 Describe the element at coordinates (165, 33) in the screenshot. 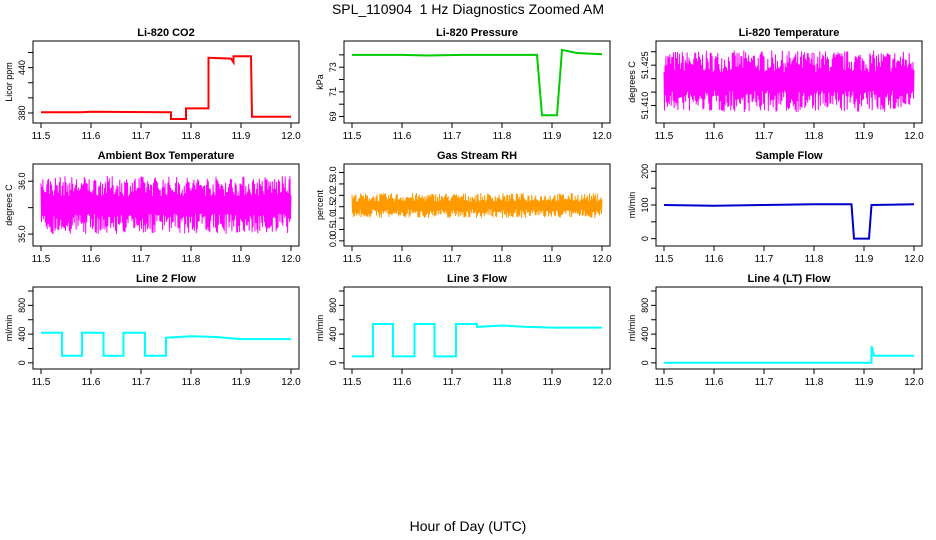

I see `panel-title: Li-820 CO2` at that location.